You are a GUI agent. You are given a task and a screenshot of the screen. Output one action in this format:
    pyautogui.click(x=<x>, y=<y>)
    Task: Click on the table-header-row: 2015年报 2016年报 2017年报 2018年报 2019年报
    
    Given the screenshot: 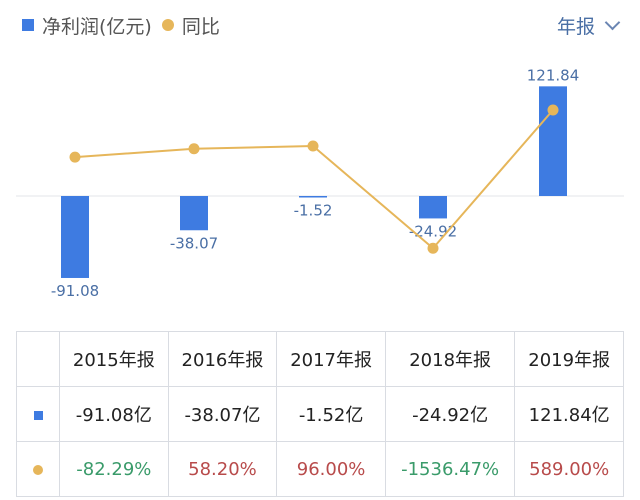 What is the action you would take?
    pyautogui.click(x=320, y=359)
    